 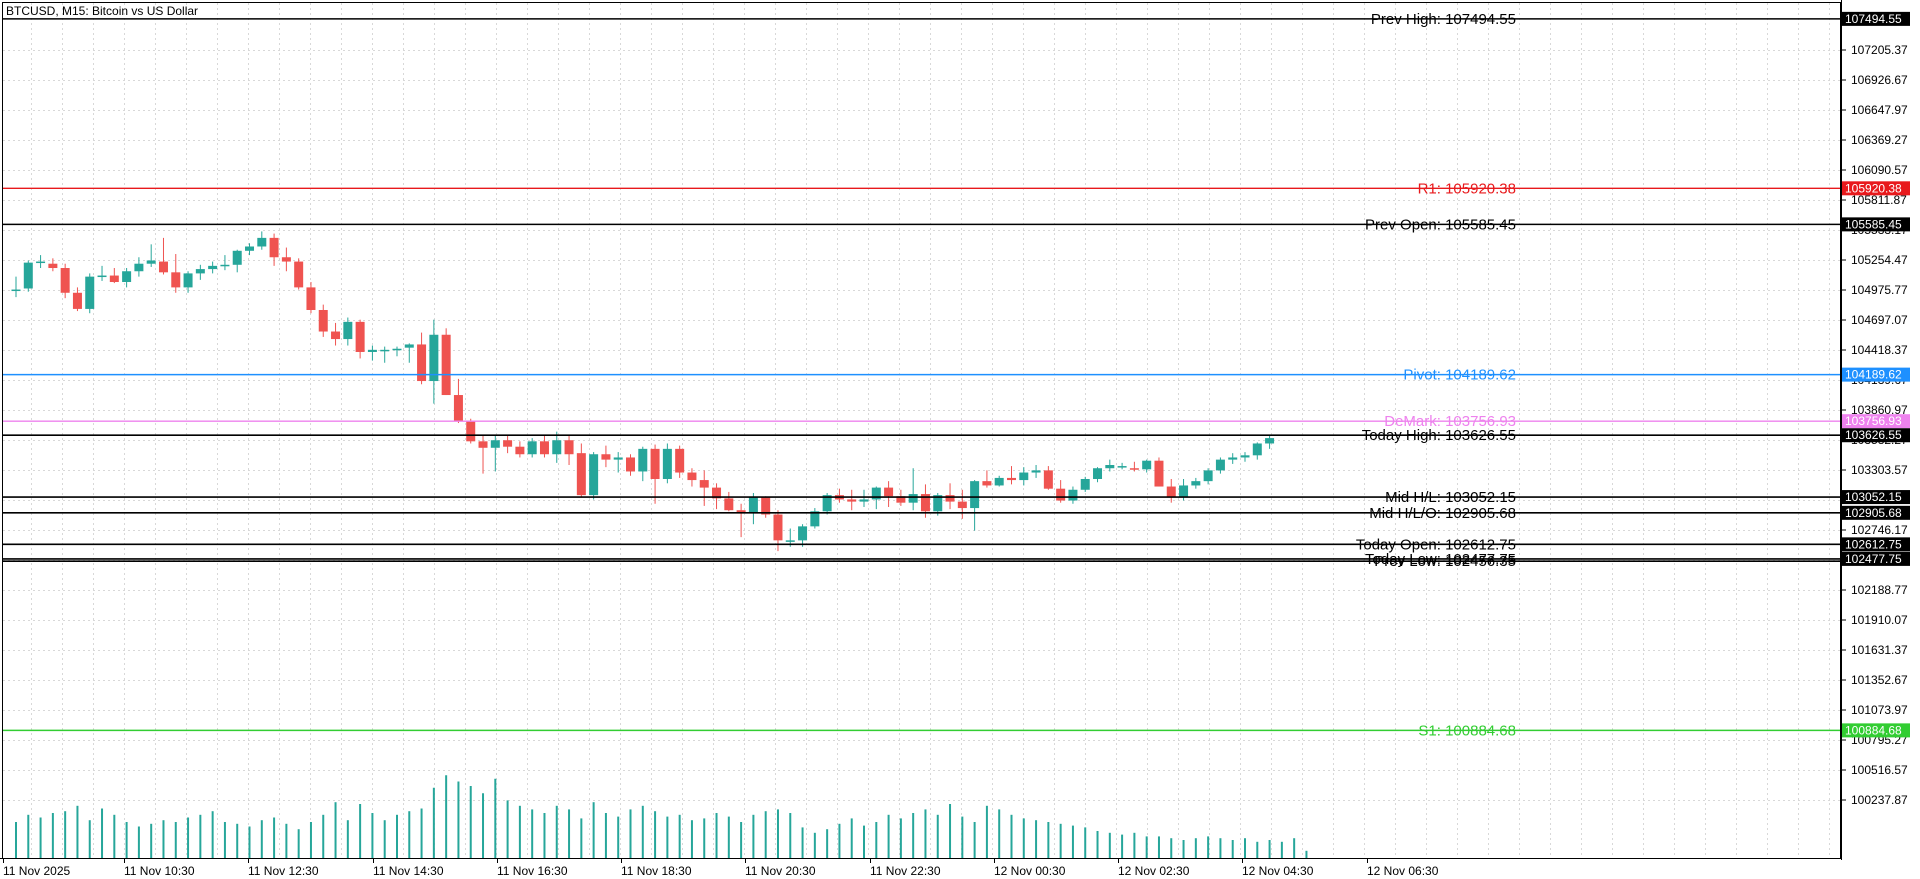 What do you see at coordinates (905, 871) in the screenshot?
I see `time-tick-label: 11 Nov 22:30` at bounding box center [905, 871].